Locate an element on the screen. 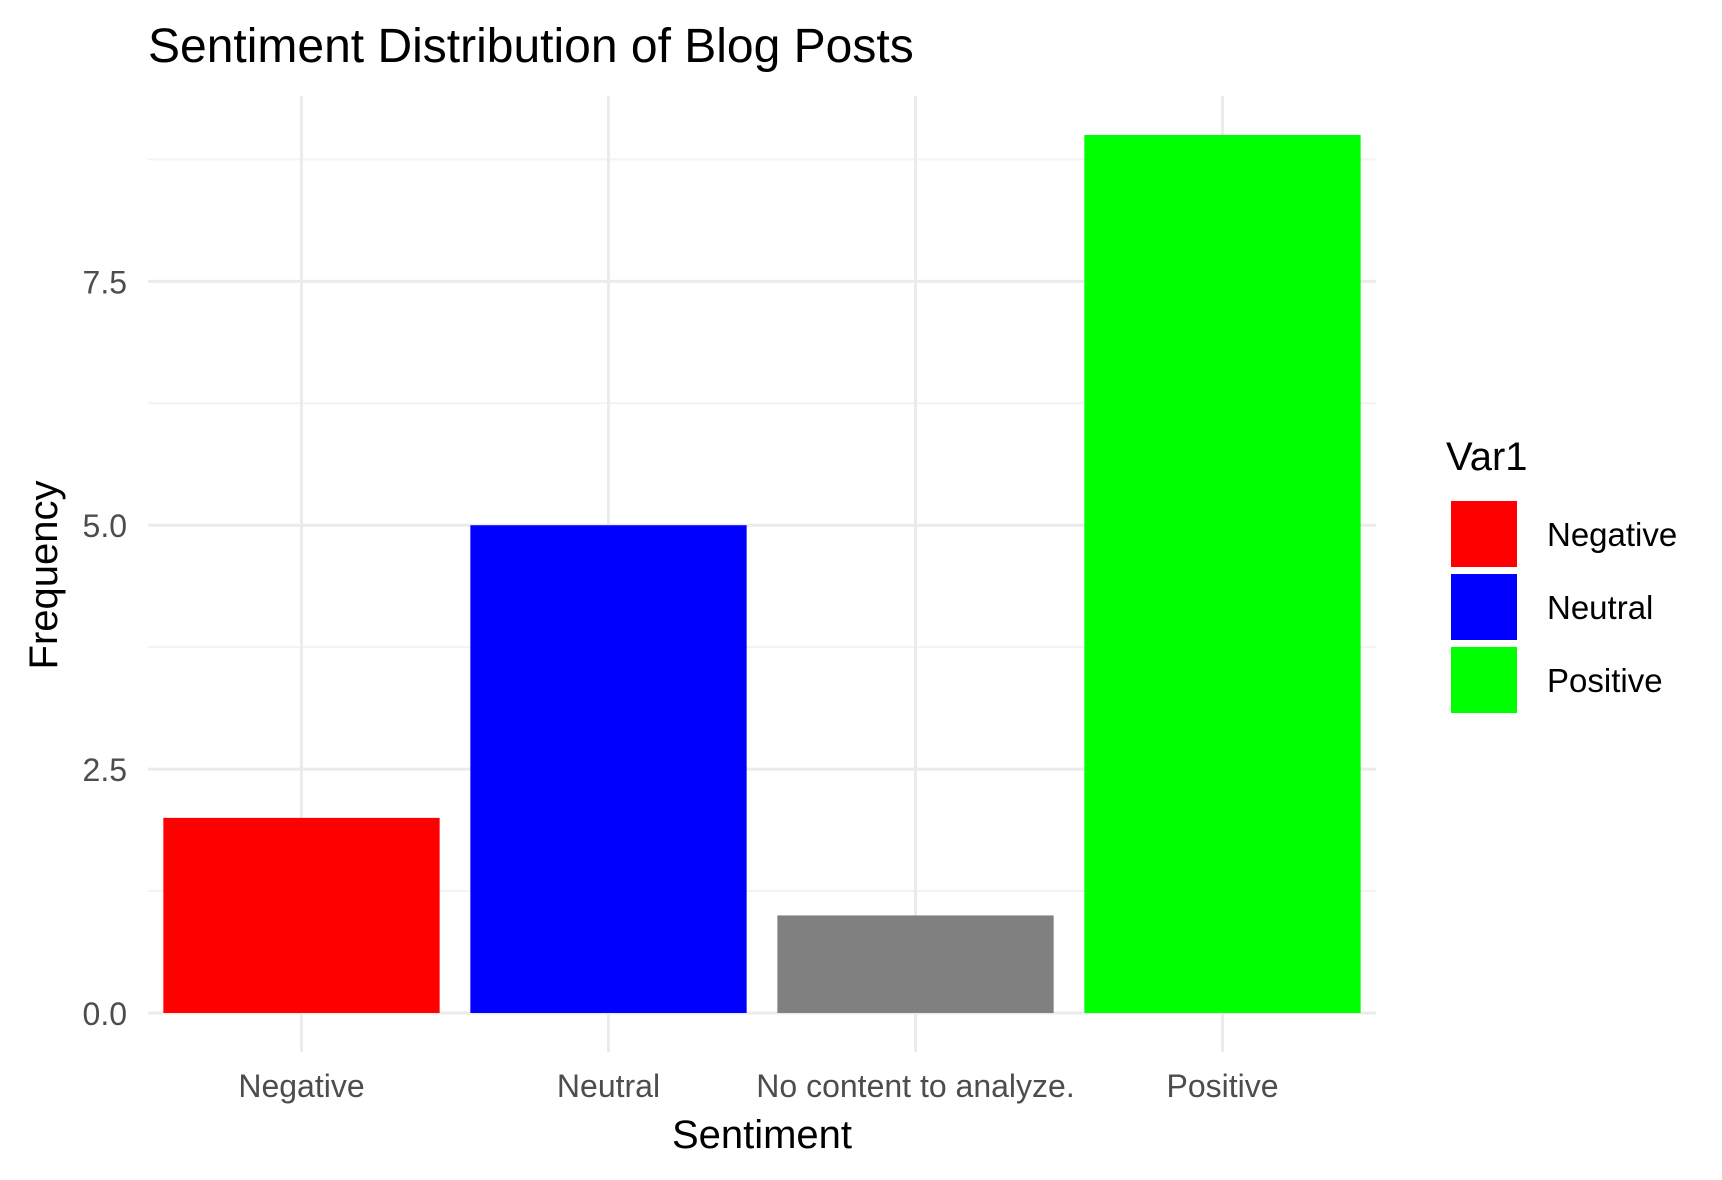  y-tick-label: 0.0 is located at coordinates (105, 1014).